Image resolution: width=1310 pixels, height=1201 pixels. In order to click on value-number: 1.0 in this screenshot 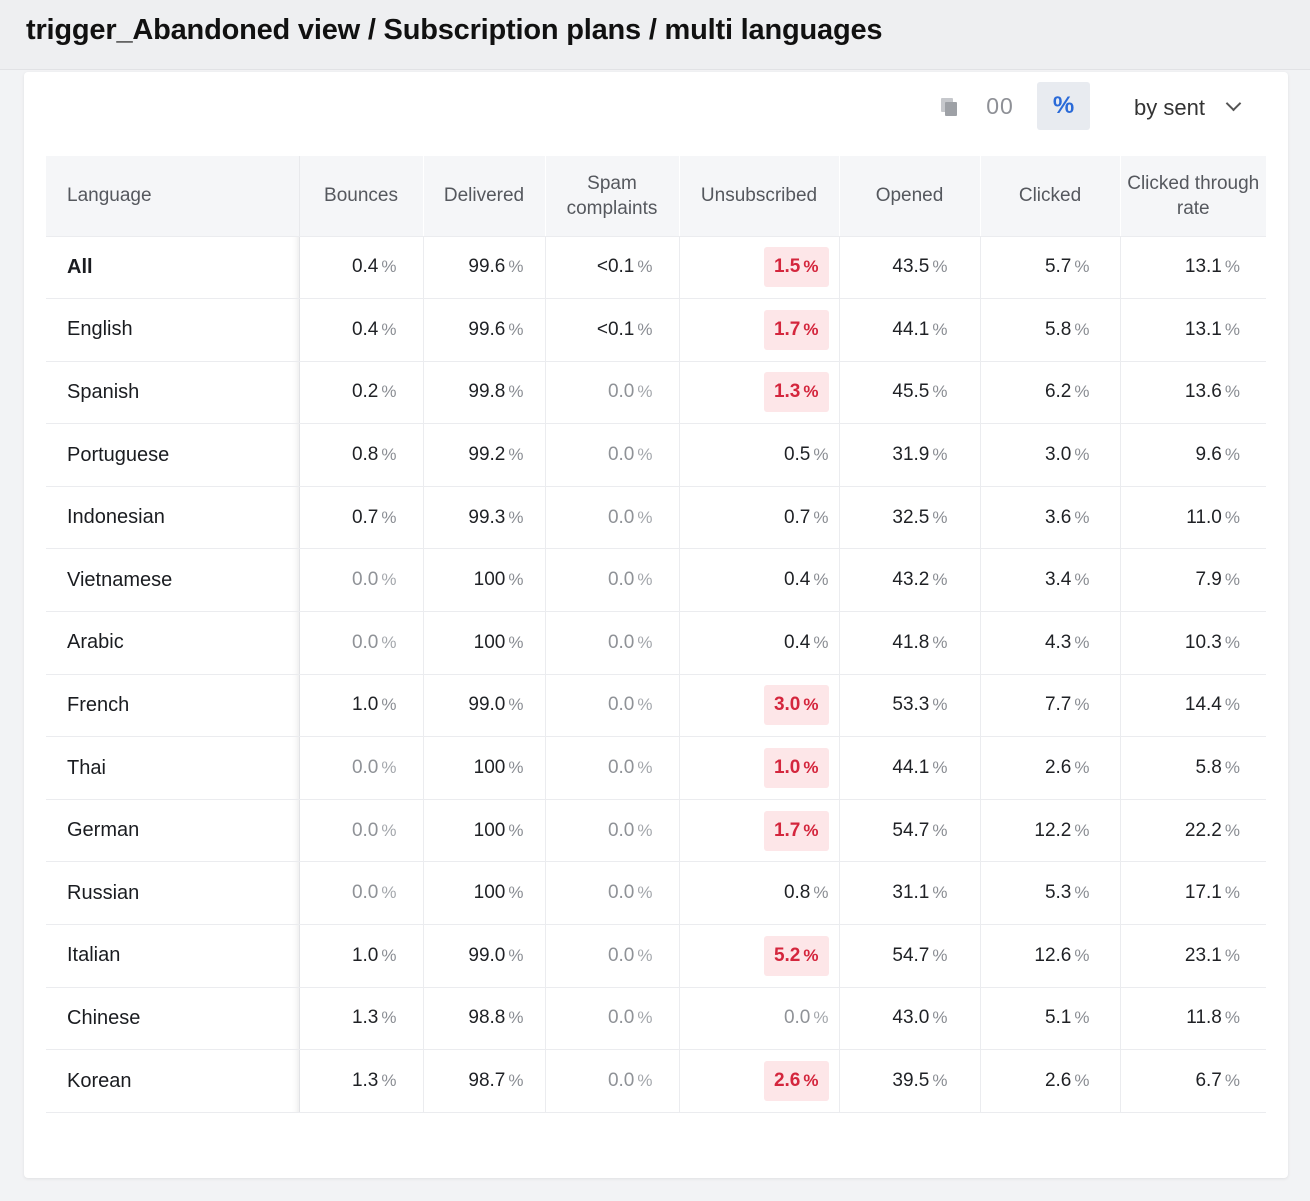, I will do `click(365, 955)`.